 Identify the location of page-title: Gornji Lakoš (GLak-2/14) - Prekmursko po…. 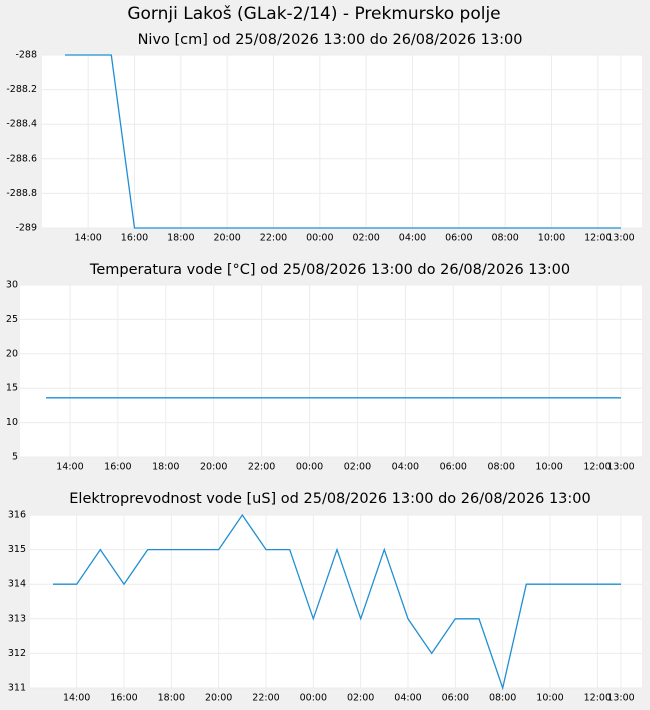
(313, 14).